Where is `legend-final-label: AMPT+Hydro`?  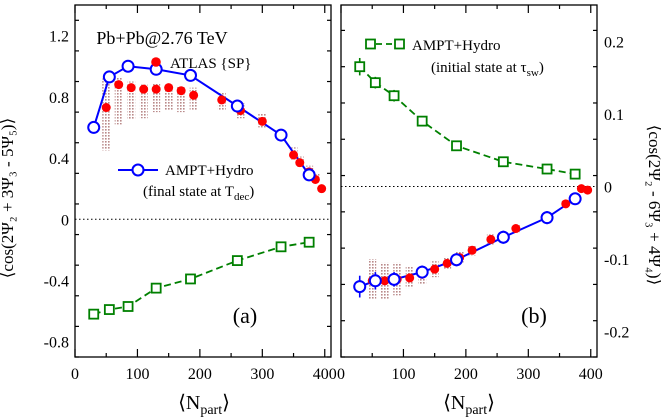 legend-final-label: AMPT+Hydro is located at coordinates (209, 171).